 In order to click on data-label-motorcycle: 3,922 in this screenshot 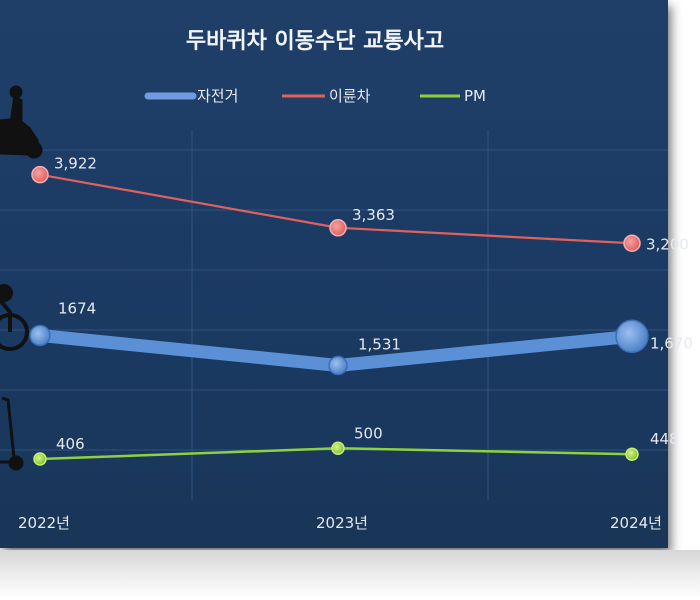, I will do `click(75, 164)`.